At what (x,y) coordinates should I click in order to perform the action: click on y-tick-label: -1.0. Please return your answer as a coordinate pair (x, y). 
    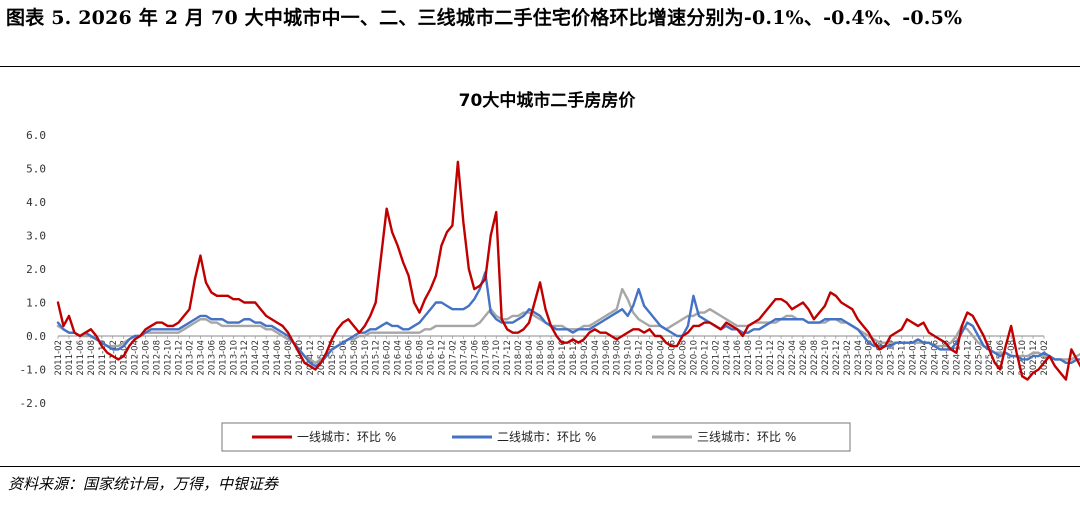
    Looking at the image, I should click on (33, 370).